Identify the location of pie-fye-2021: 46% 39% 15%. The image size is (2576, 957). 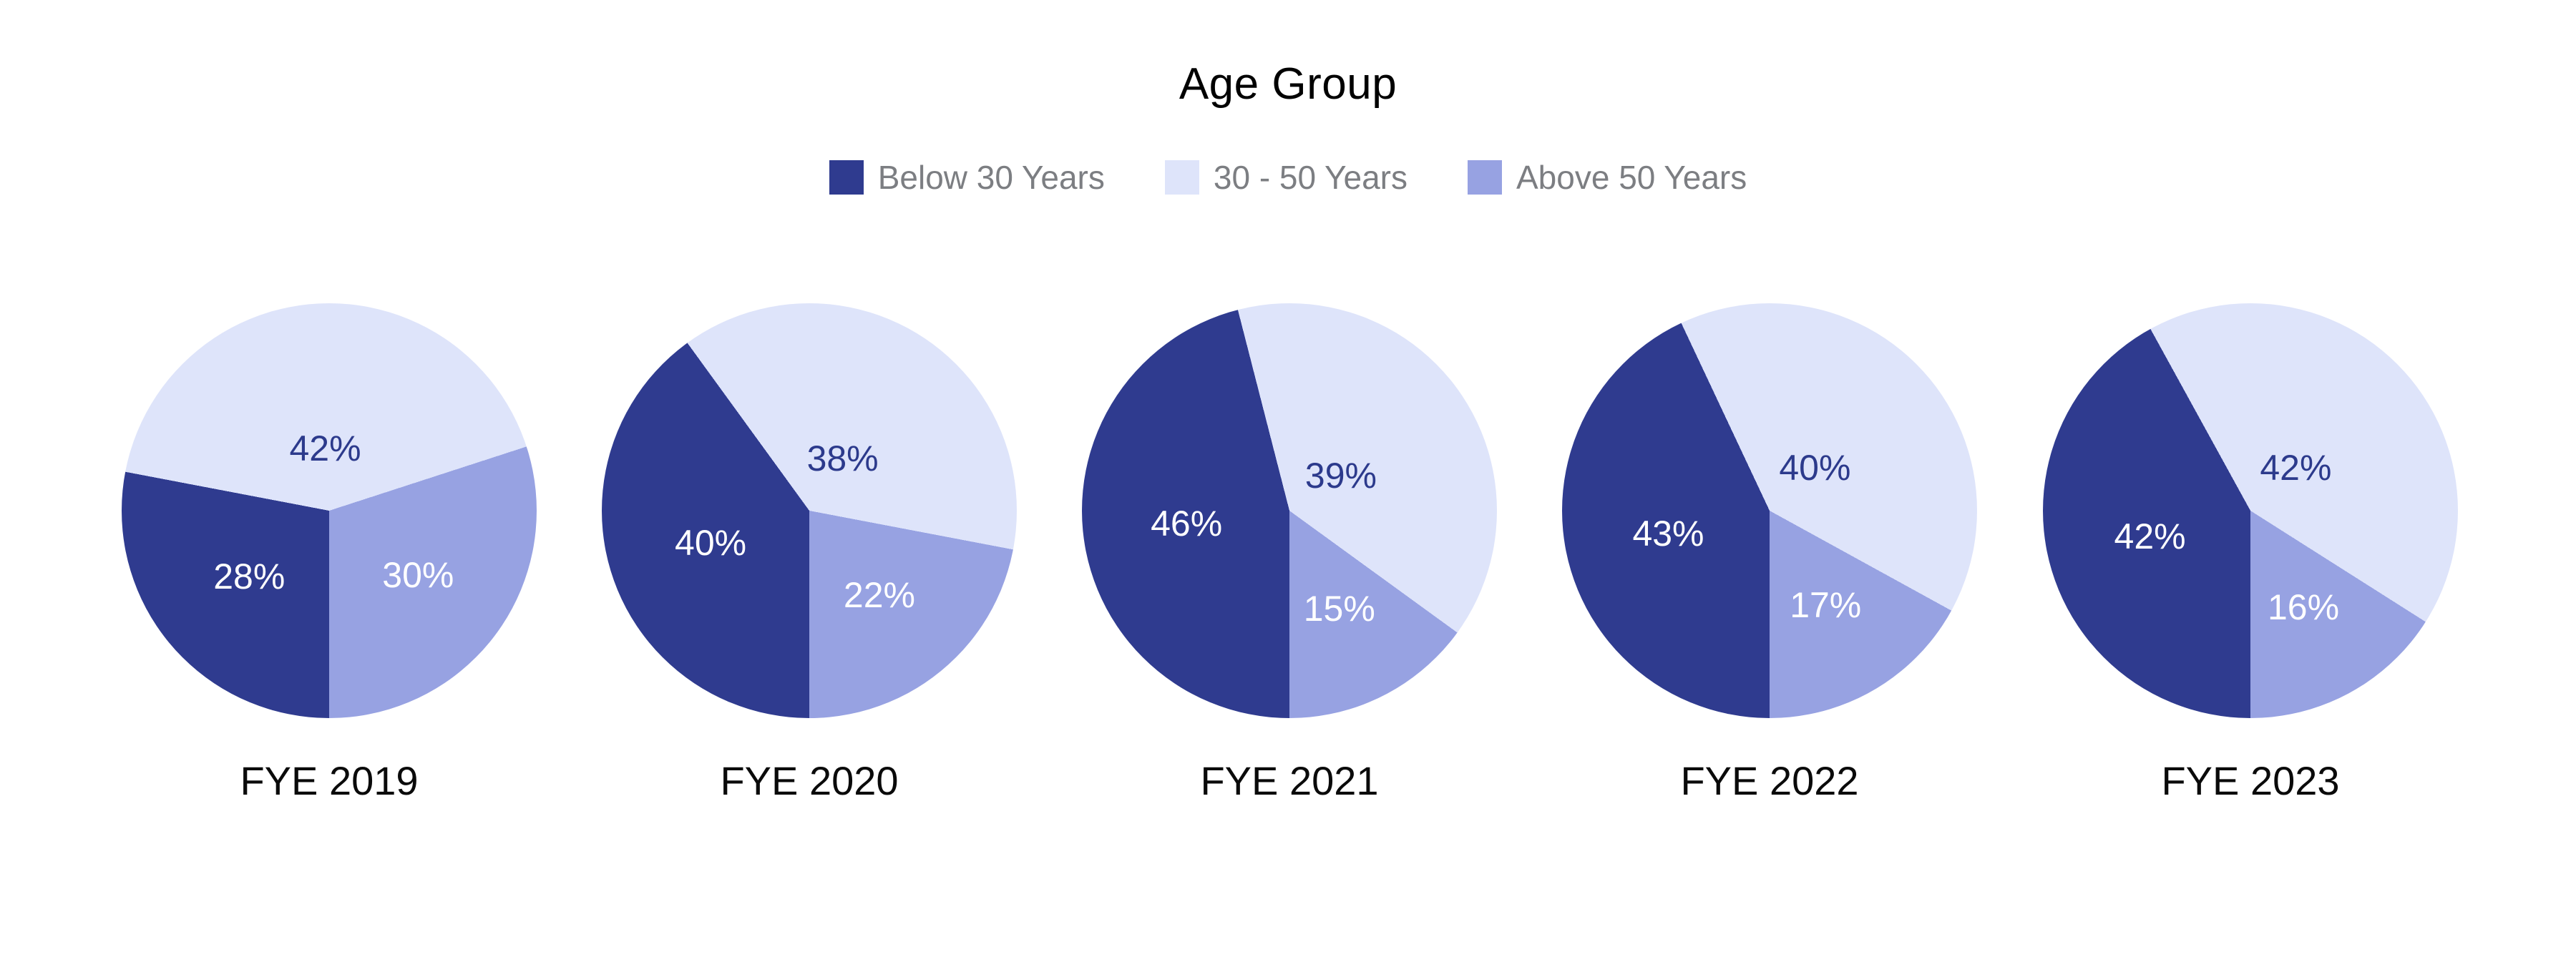
(1289, 510).